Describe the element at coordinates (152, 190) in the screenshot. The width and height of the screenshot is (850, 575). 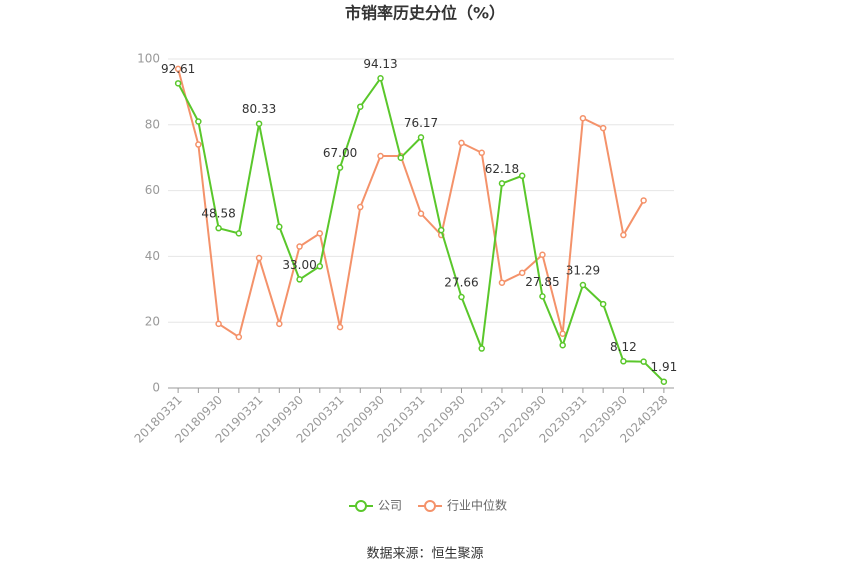
I see `y-tick-label: 60` at that location.